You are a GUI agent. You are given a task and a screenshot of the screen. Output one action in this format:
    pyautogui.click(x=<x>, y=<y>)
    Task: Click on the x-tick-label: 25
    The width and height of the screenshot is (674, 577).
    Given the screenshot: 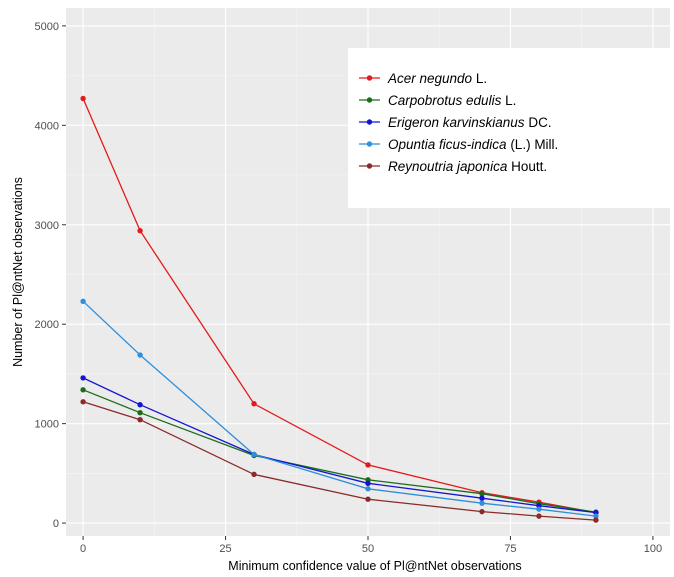 What is the action you would take?
    pyautogui.click(x=225, y=549)
    